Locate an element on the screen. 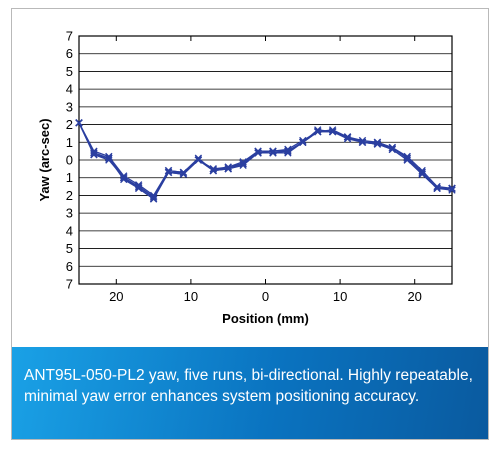  x-tick-label: 0 is located at coordinates (265, 296).